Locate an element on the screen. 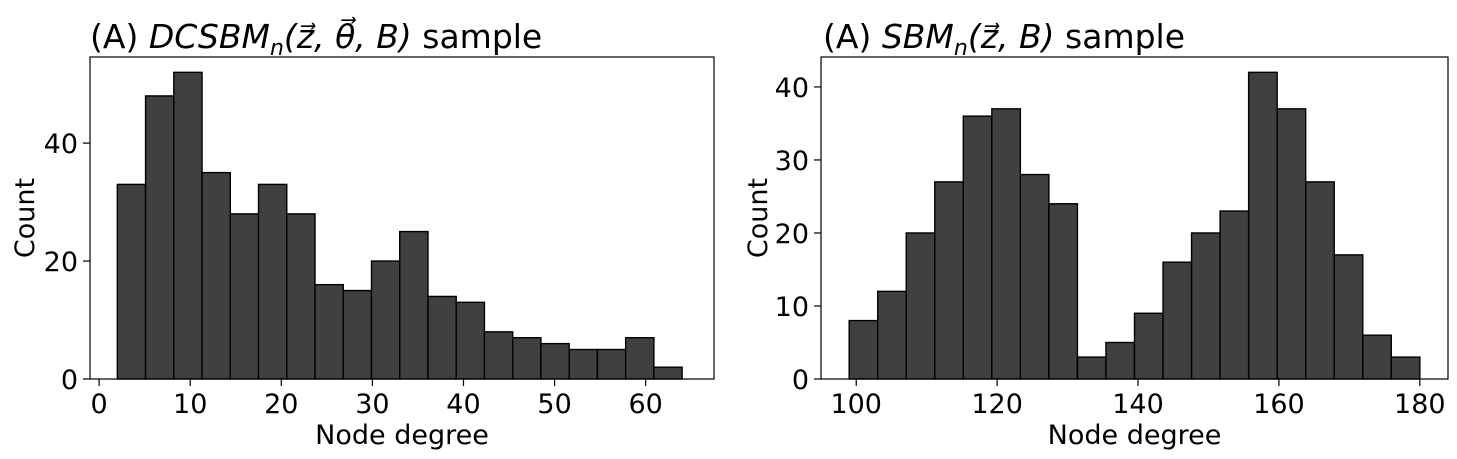  chart-title: (A) SBMn(z⃗, B) sample is located at coordinates (1004, 39).